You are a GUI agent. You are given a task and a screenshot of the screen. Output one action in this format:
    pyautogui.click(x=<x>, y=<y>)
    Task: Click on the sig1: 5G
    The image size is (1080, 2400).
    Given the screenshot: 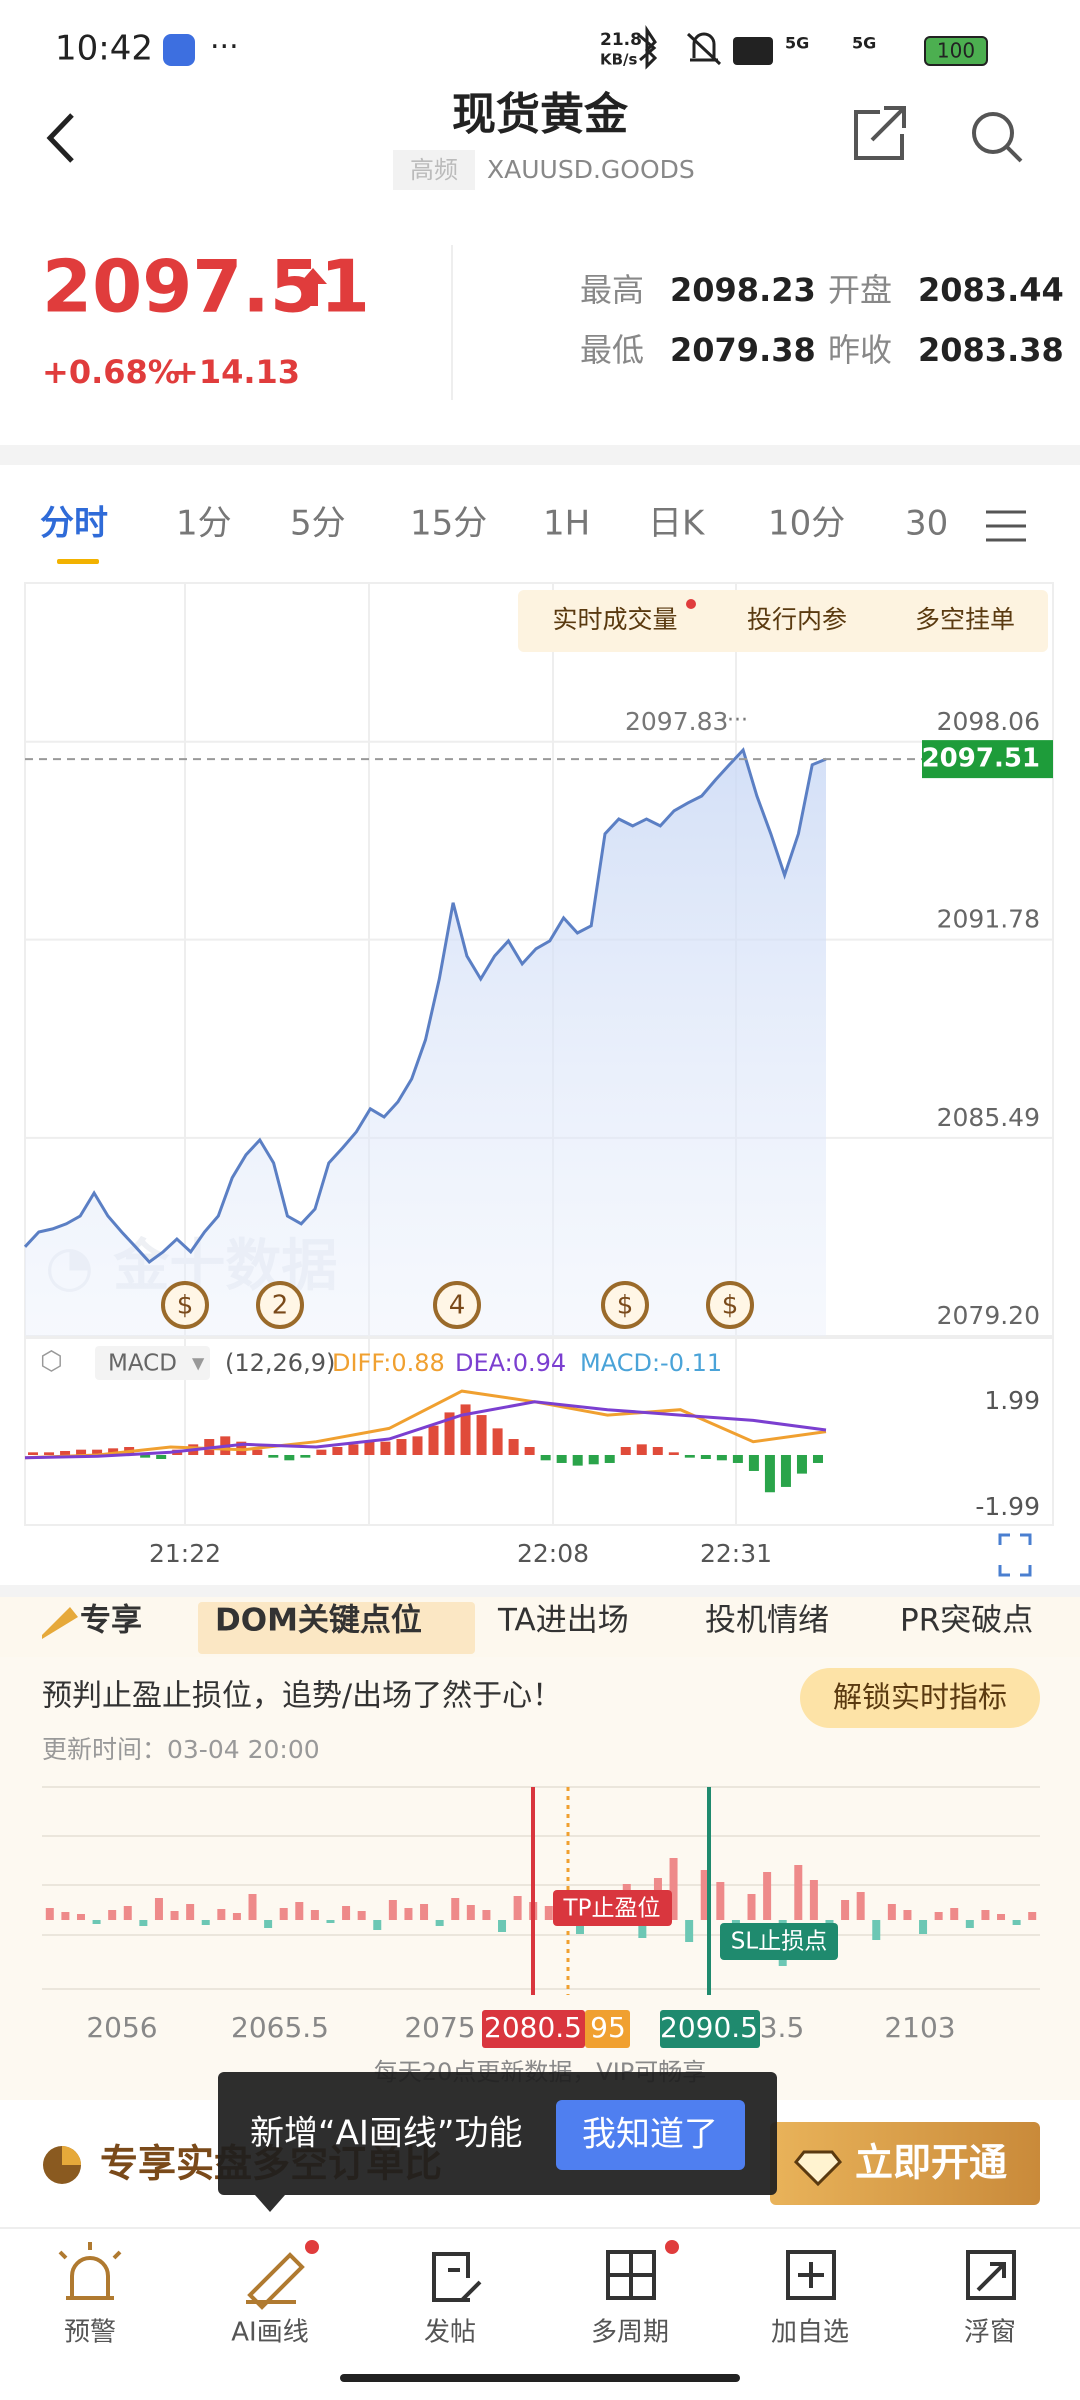 What is the action you would take?
    pyautogui.click(x=797, y=43)
    